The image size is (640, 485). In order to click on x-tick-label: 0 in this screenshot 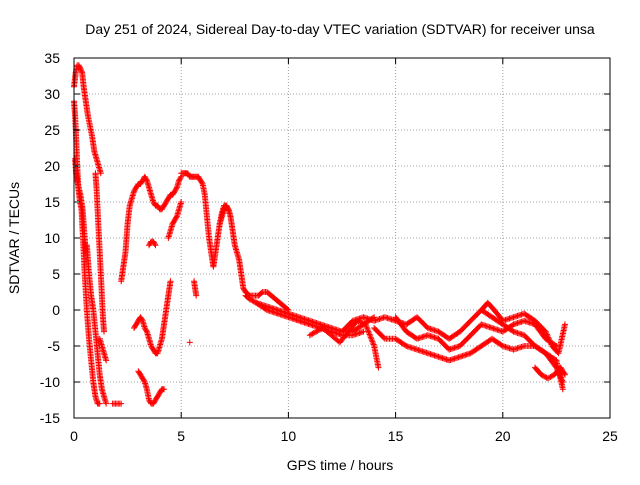, I will do `click(74, 436)`.